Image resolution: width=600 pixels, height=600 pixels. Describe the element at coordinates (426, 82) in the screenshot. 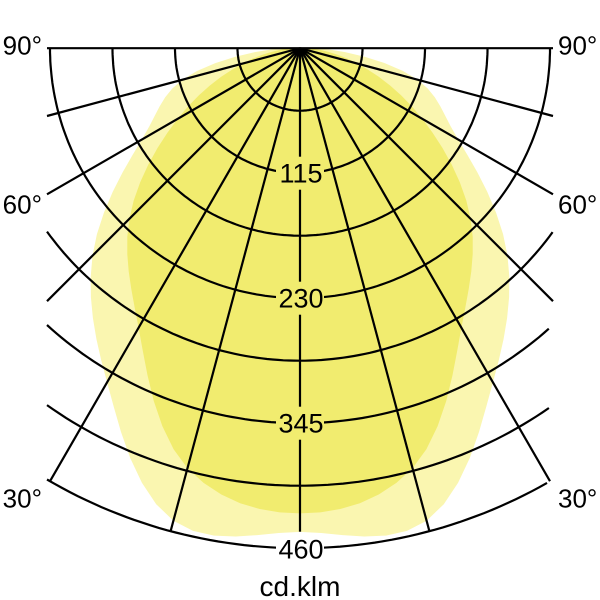

I see `grid-ray-75deg` at that location.